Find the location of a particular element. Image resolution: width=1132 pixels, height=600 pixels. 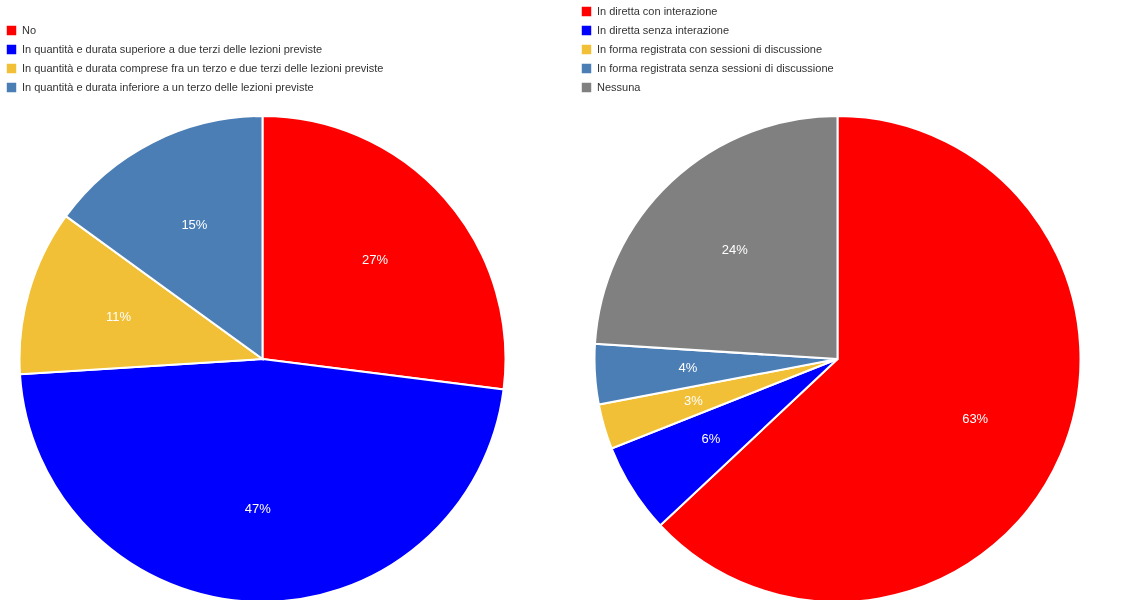

legend-label: In forma registrata senza sessioni di discussione is located at coordinates (715, 67).